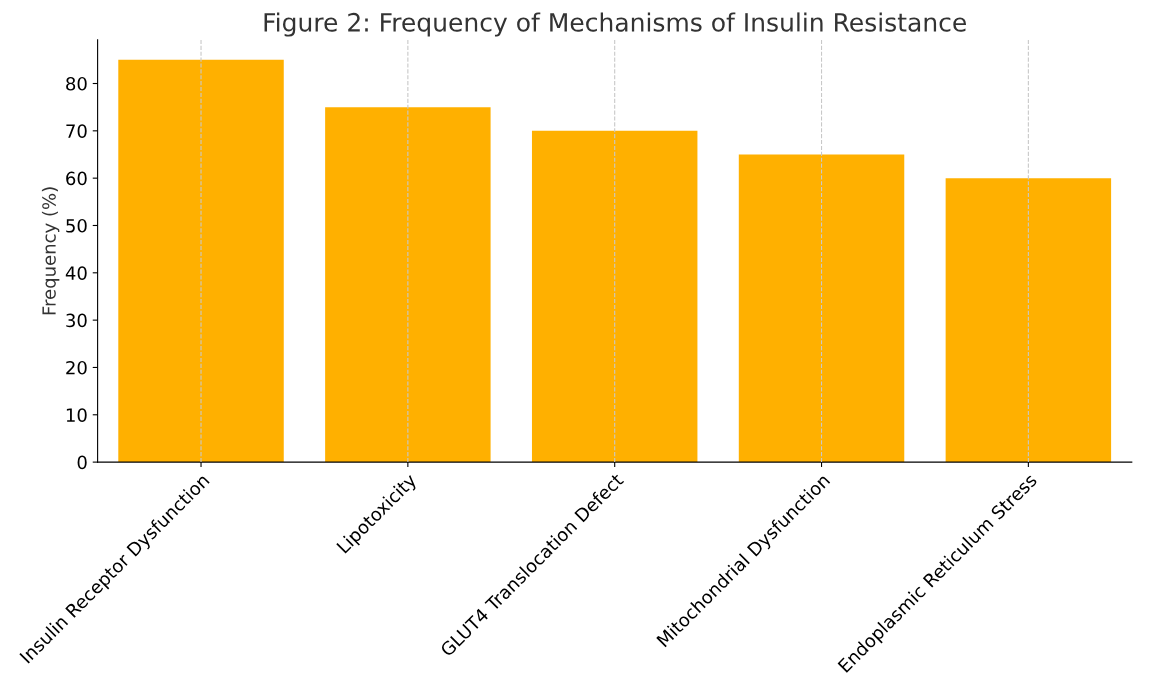 This screenshot has width=1162, height=697. Describe the element at coordinates (76, 415) in the screenshot. I see `y-tick-label: 10` at that location.